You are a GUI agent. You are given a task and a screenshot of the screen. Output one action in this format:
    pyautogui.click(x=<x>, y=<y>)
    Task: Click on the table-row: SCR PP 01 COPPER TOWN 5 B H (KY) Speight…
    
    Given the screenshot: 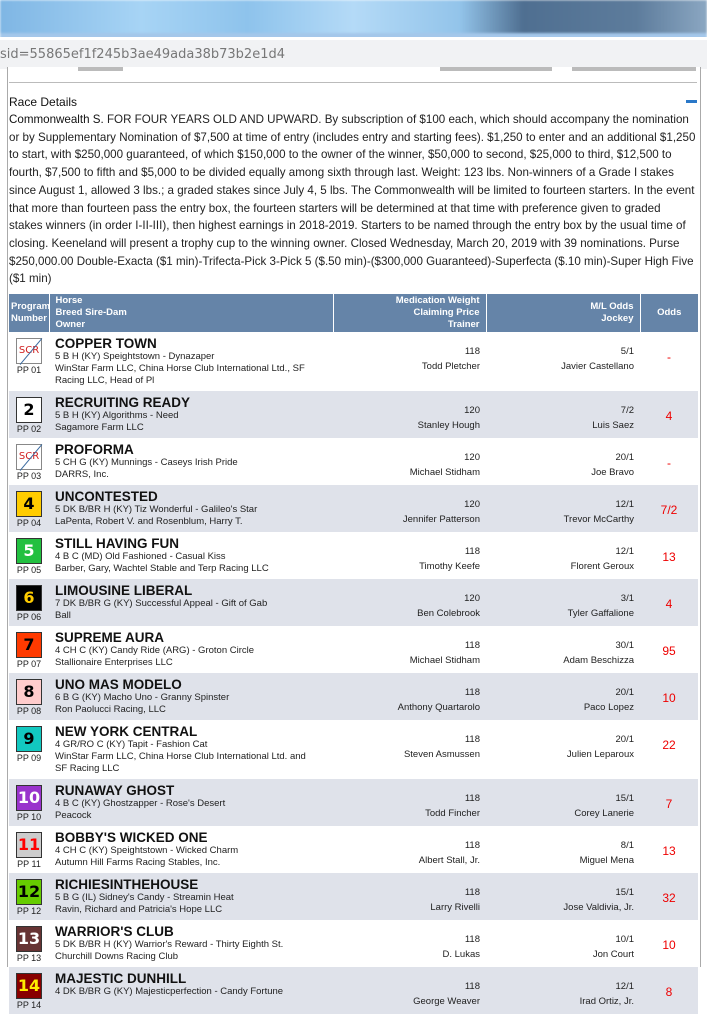 What is the action you would take?
    pyautogui.click(x=353, y=361)
    